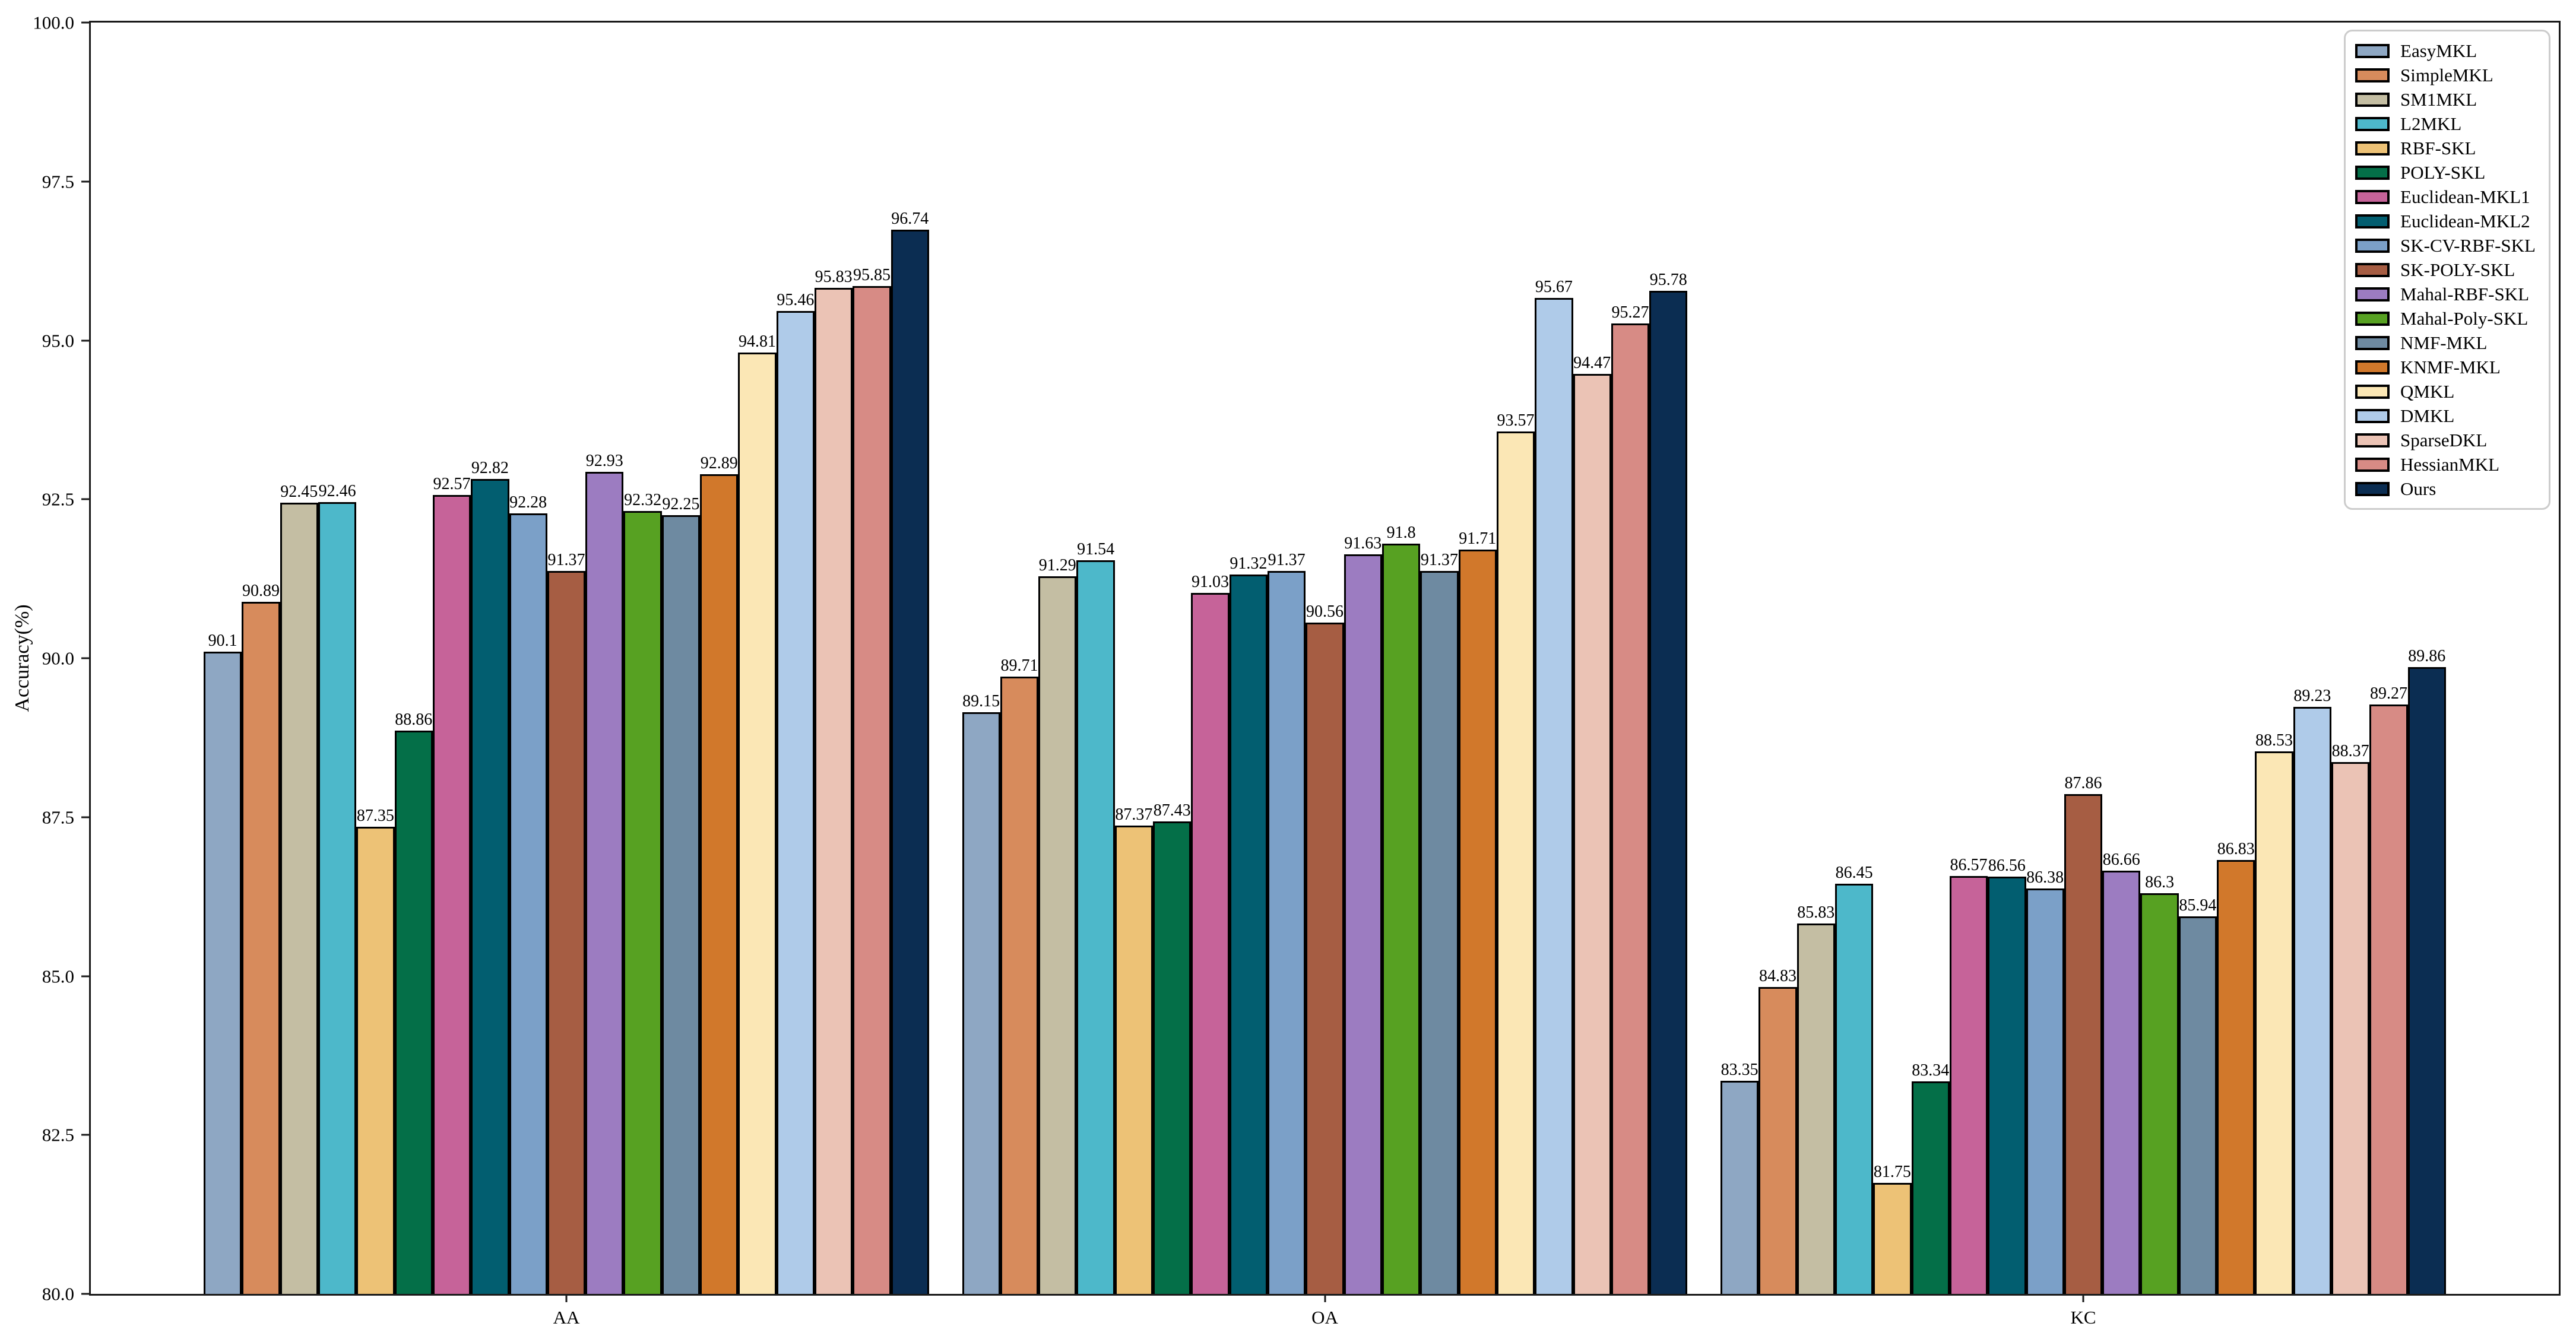 The height and width of the screenshot is (1336, 2576). Describe the element at coordinates (2372, 99) in the screenshot. I see `legend-swatch-sm1mkl` at that location.